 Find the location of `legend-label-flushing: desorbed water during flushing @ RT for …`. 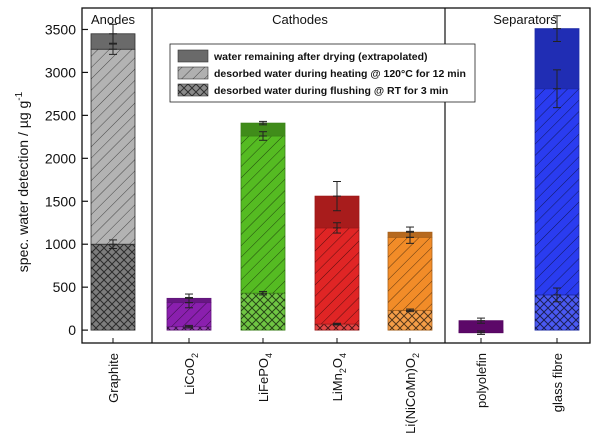

legend-label-flushing: desorbed water during flushing @ RT for … is located at coordinates (331, 91).